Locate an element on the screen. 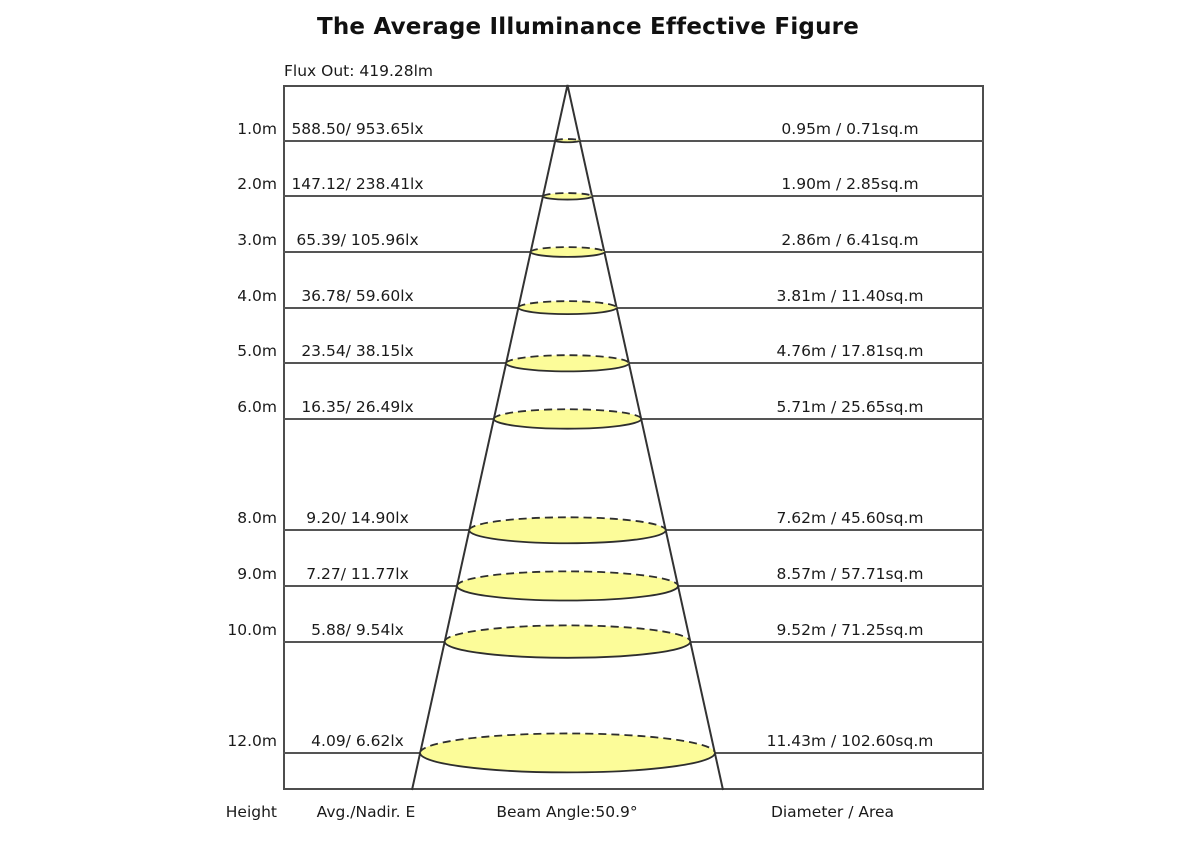 The width and height of the screenshot is (1200, 849). avg-nadir-value: 147.12/ 238.41lx is located at coordinates (357, 184).